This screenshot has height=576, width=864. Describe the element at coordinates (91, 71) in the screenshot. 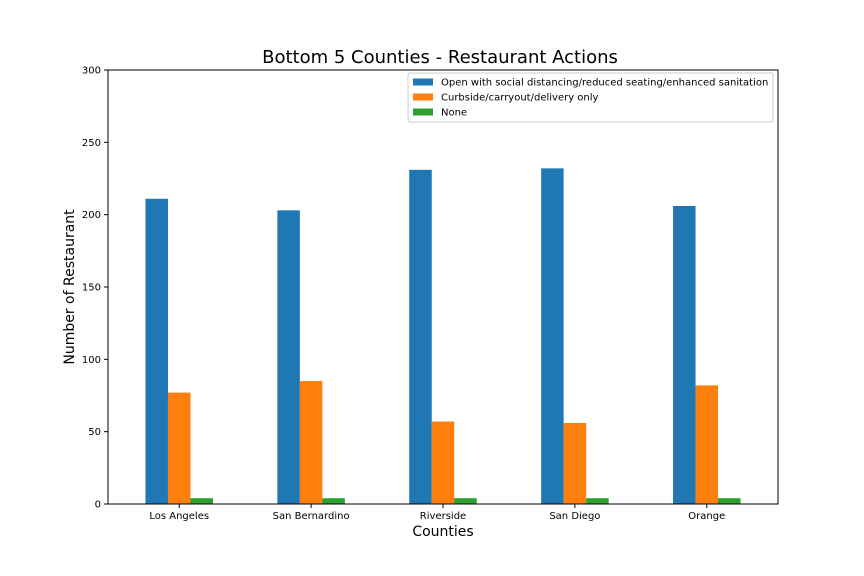

I see `y-tick-label-300: 300` at that location.